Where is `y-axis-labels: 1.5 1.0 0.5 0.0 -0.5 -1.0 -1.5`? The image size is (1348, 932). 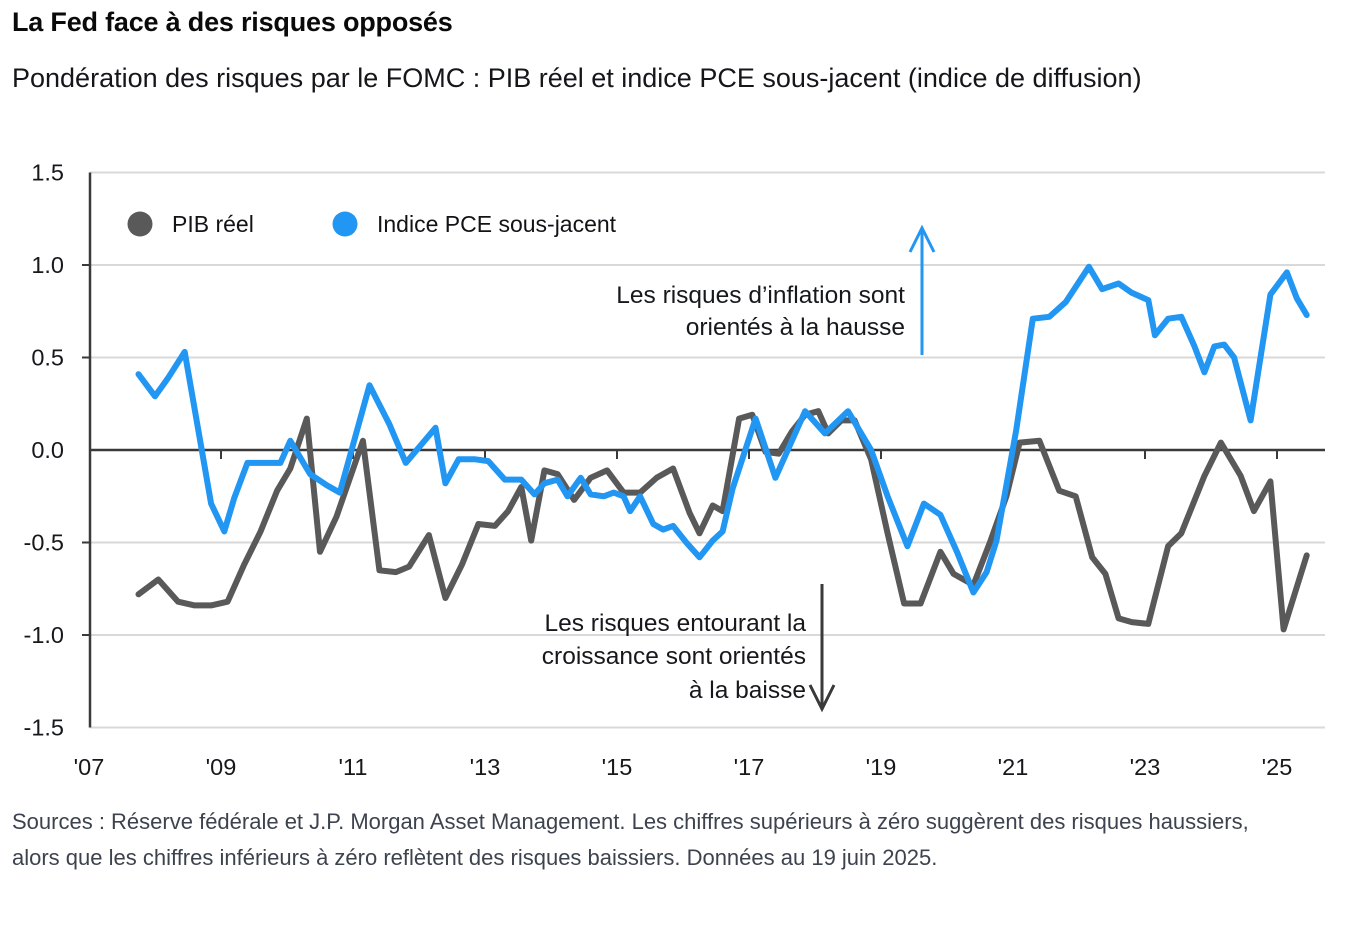 y-axis-labels: 1.5 1.0 0.5 0.0 -0.5 -1.0 -1.5 is located at coordinates (44, 450).